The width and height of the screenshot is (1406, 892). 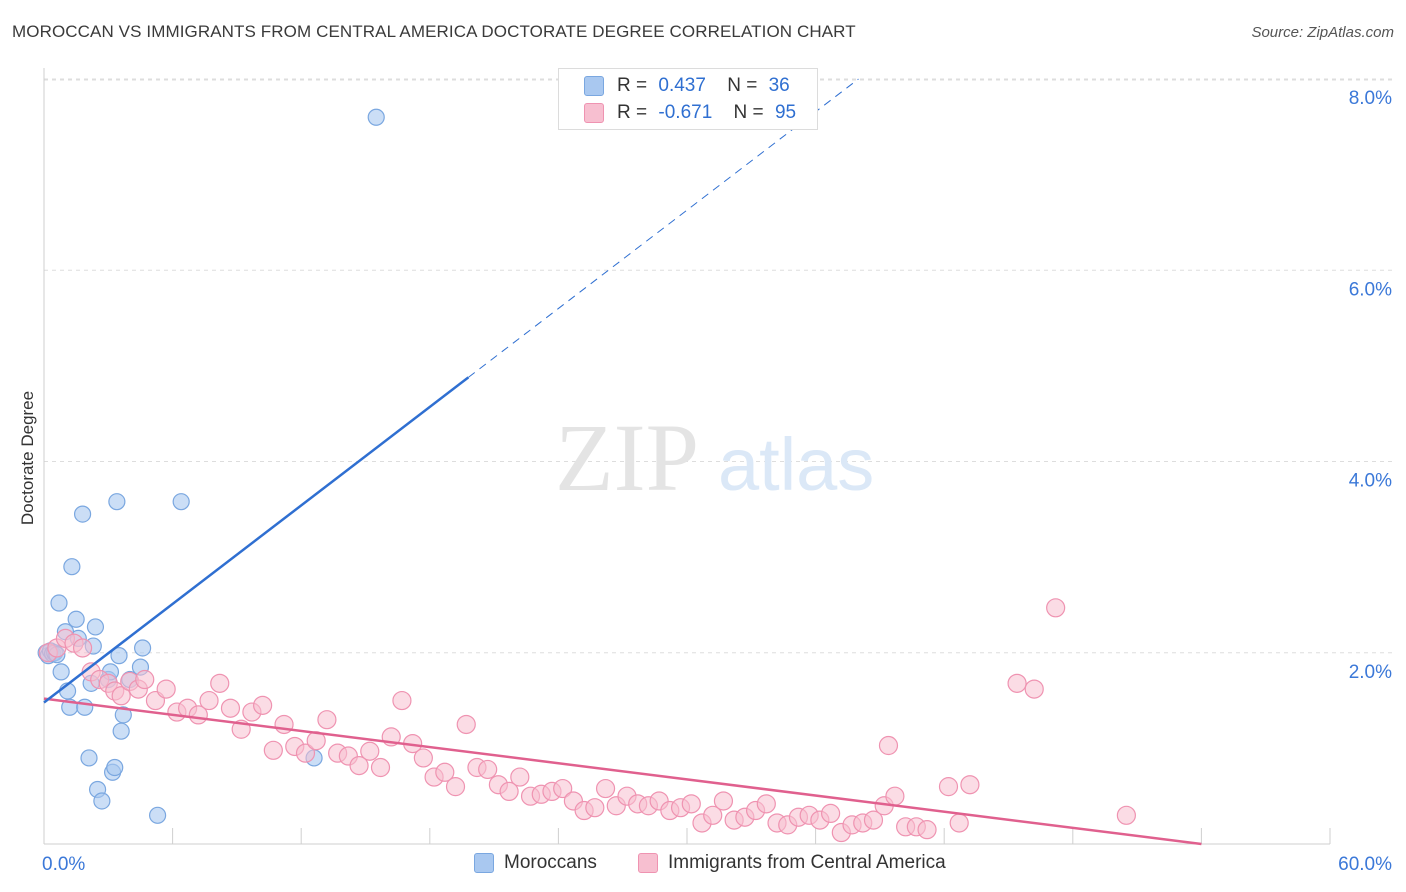 I want to click on trend-line-central-america, so click(x=622, y=771).